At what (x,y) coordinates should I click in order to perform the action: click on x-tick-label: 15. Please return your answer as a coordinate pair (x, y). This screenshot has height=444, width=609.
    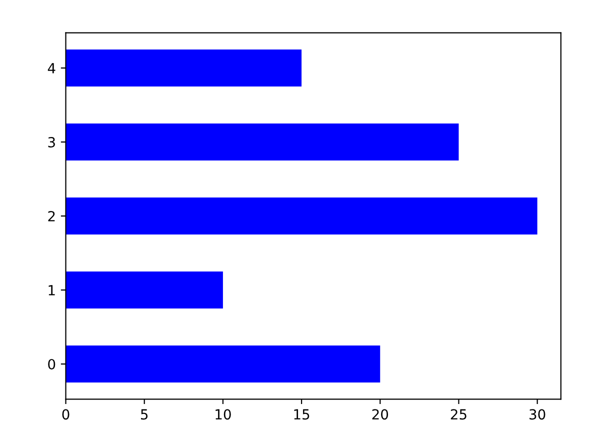
    Looking at the image, I should click on (302, 414).